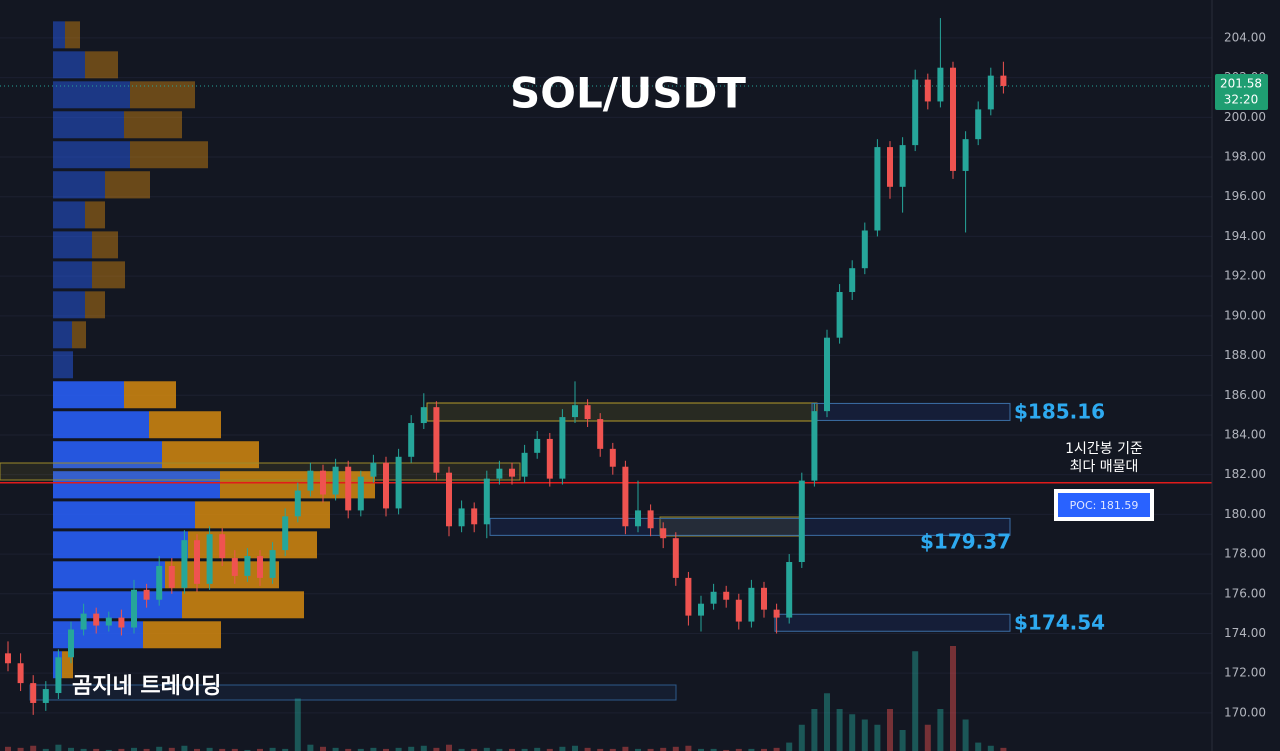  What do you see at coordinates (1104, 467) in the screenshot?
I see `poc-note: 최다 매물대` at bounding box center [1104, 467].